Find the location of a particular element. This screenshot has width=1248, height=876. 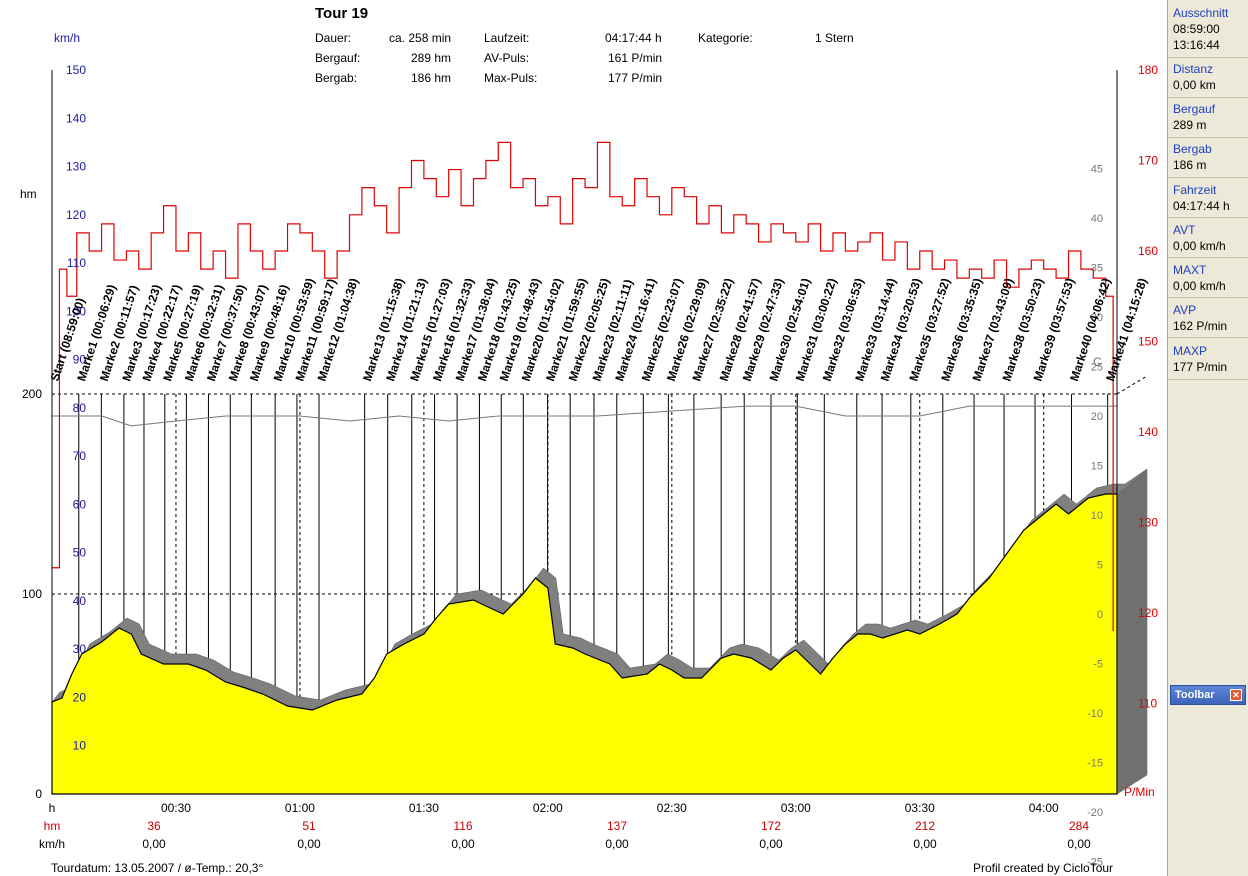

sidebar-label: Bergauf is located at coordinates (1194, 109).